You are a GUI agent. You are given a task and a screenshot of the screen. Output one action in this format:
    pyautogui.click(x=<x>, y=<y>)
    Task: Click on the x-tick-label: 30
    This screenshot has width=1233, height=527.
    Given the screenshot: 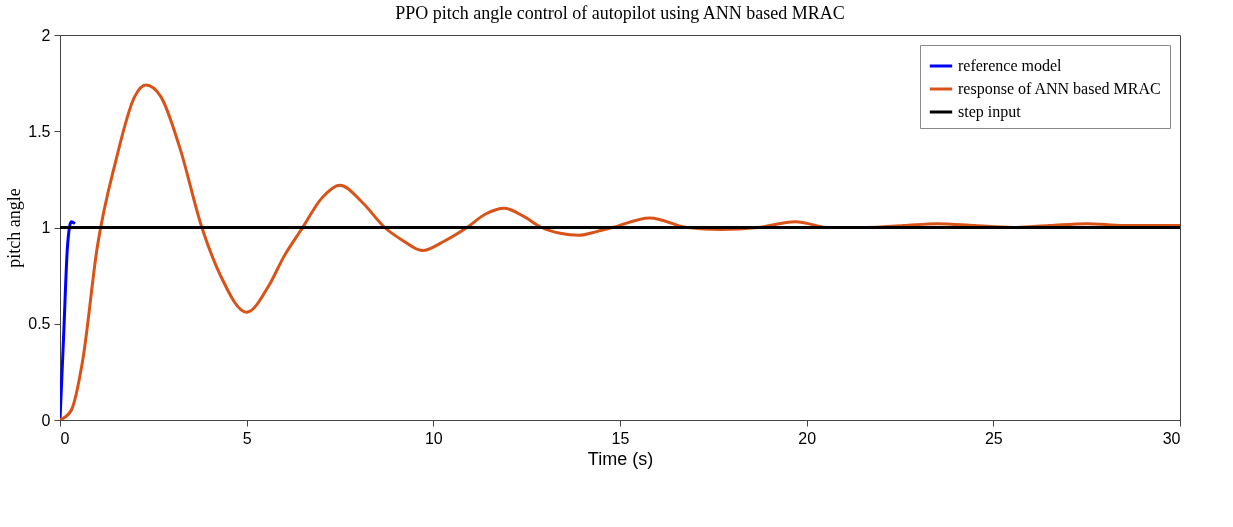 What is the action you would take?
    pyautogui.click(x=1171, y=438)
    